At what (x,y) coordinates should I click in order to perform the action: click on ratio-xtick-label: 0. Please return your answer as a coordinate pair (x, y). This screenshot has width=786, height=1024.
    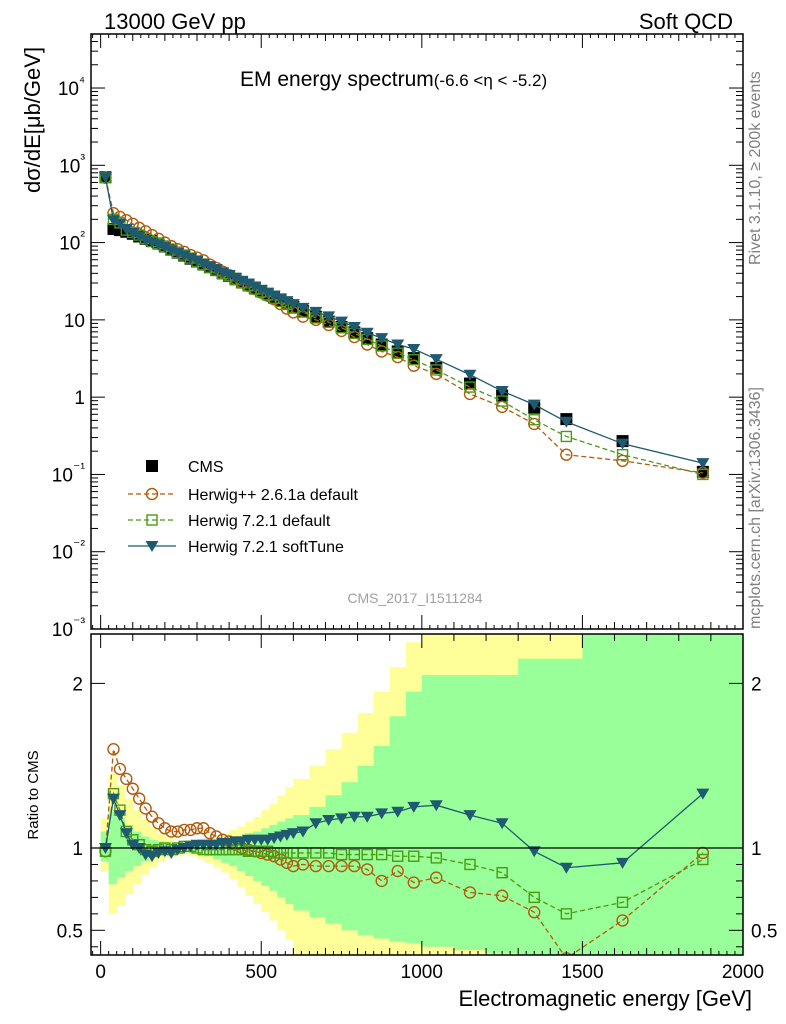
    Looking at the image, I should click on (100, 972).